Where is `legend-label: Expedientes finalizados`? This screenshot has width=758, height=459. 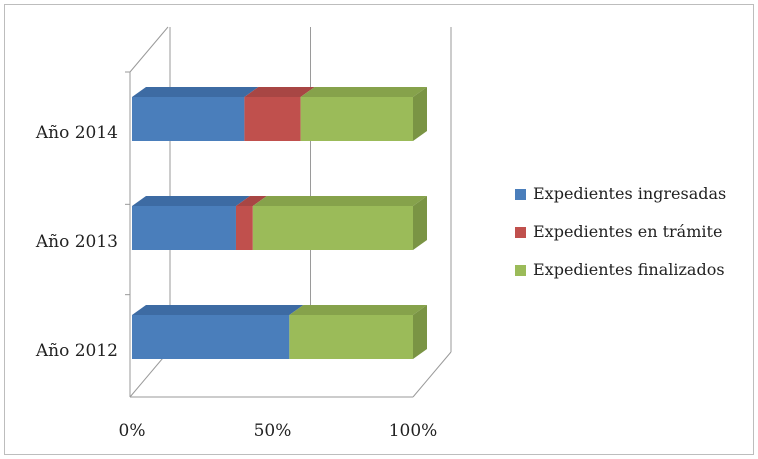
legend-label: Expedientes finalizados is located at coordinates (629, 269).